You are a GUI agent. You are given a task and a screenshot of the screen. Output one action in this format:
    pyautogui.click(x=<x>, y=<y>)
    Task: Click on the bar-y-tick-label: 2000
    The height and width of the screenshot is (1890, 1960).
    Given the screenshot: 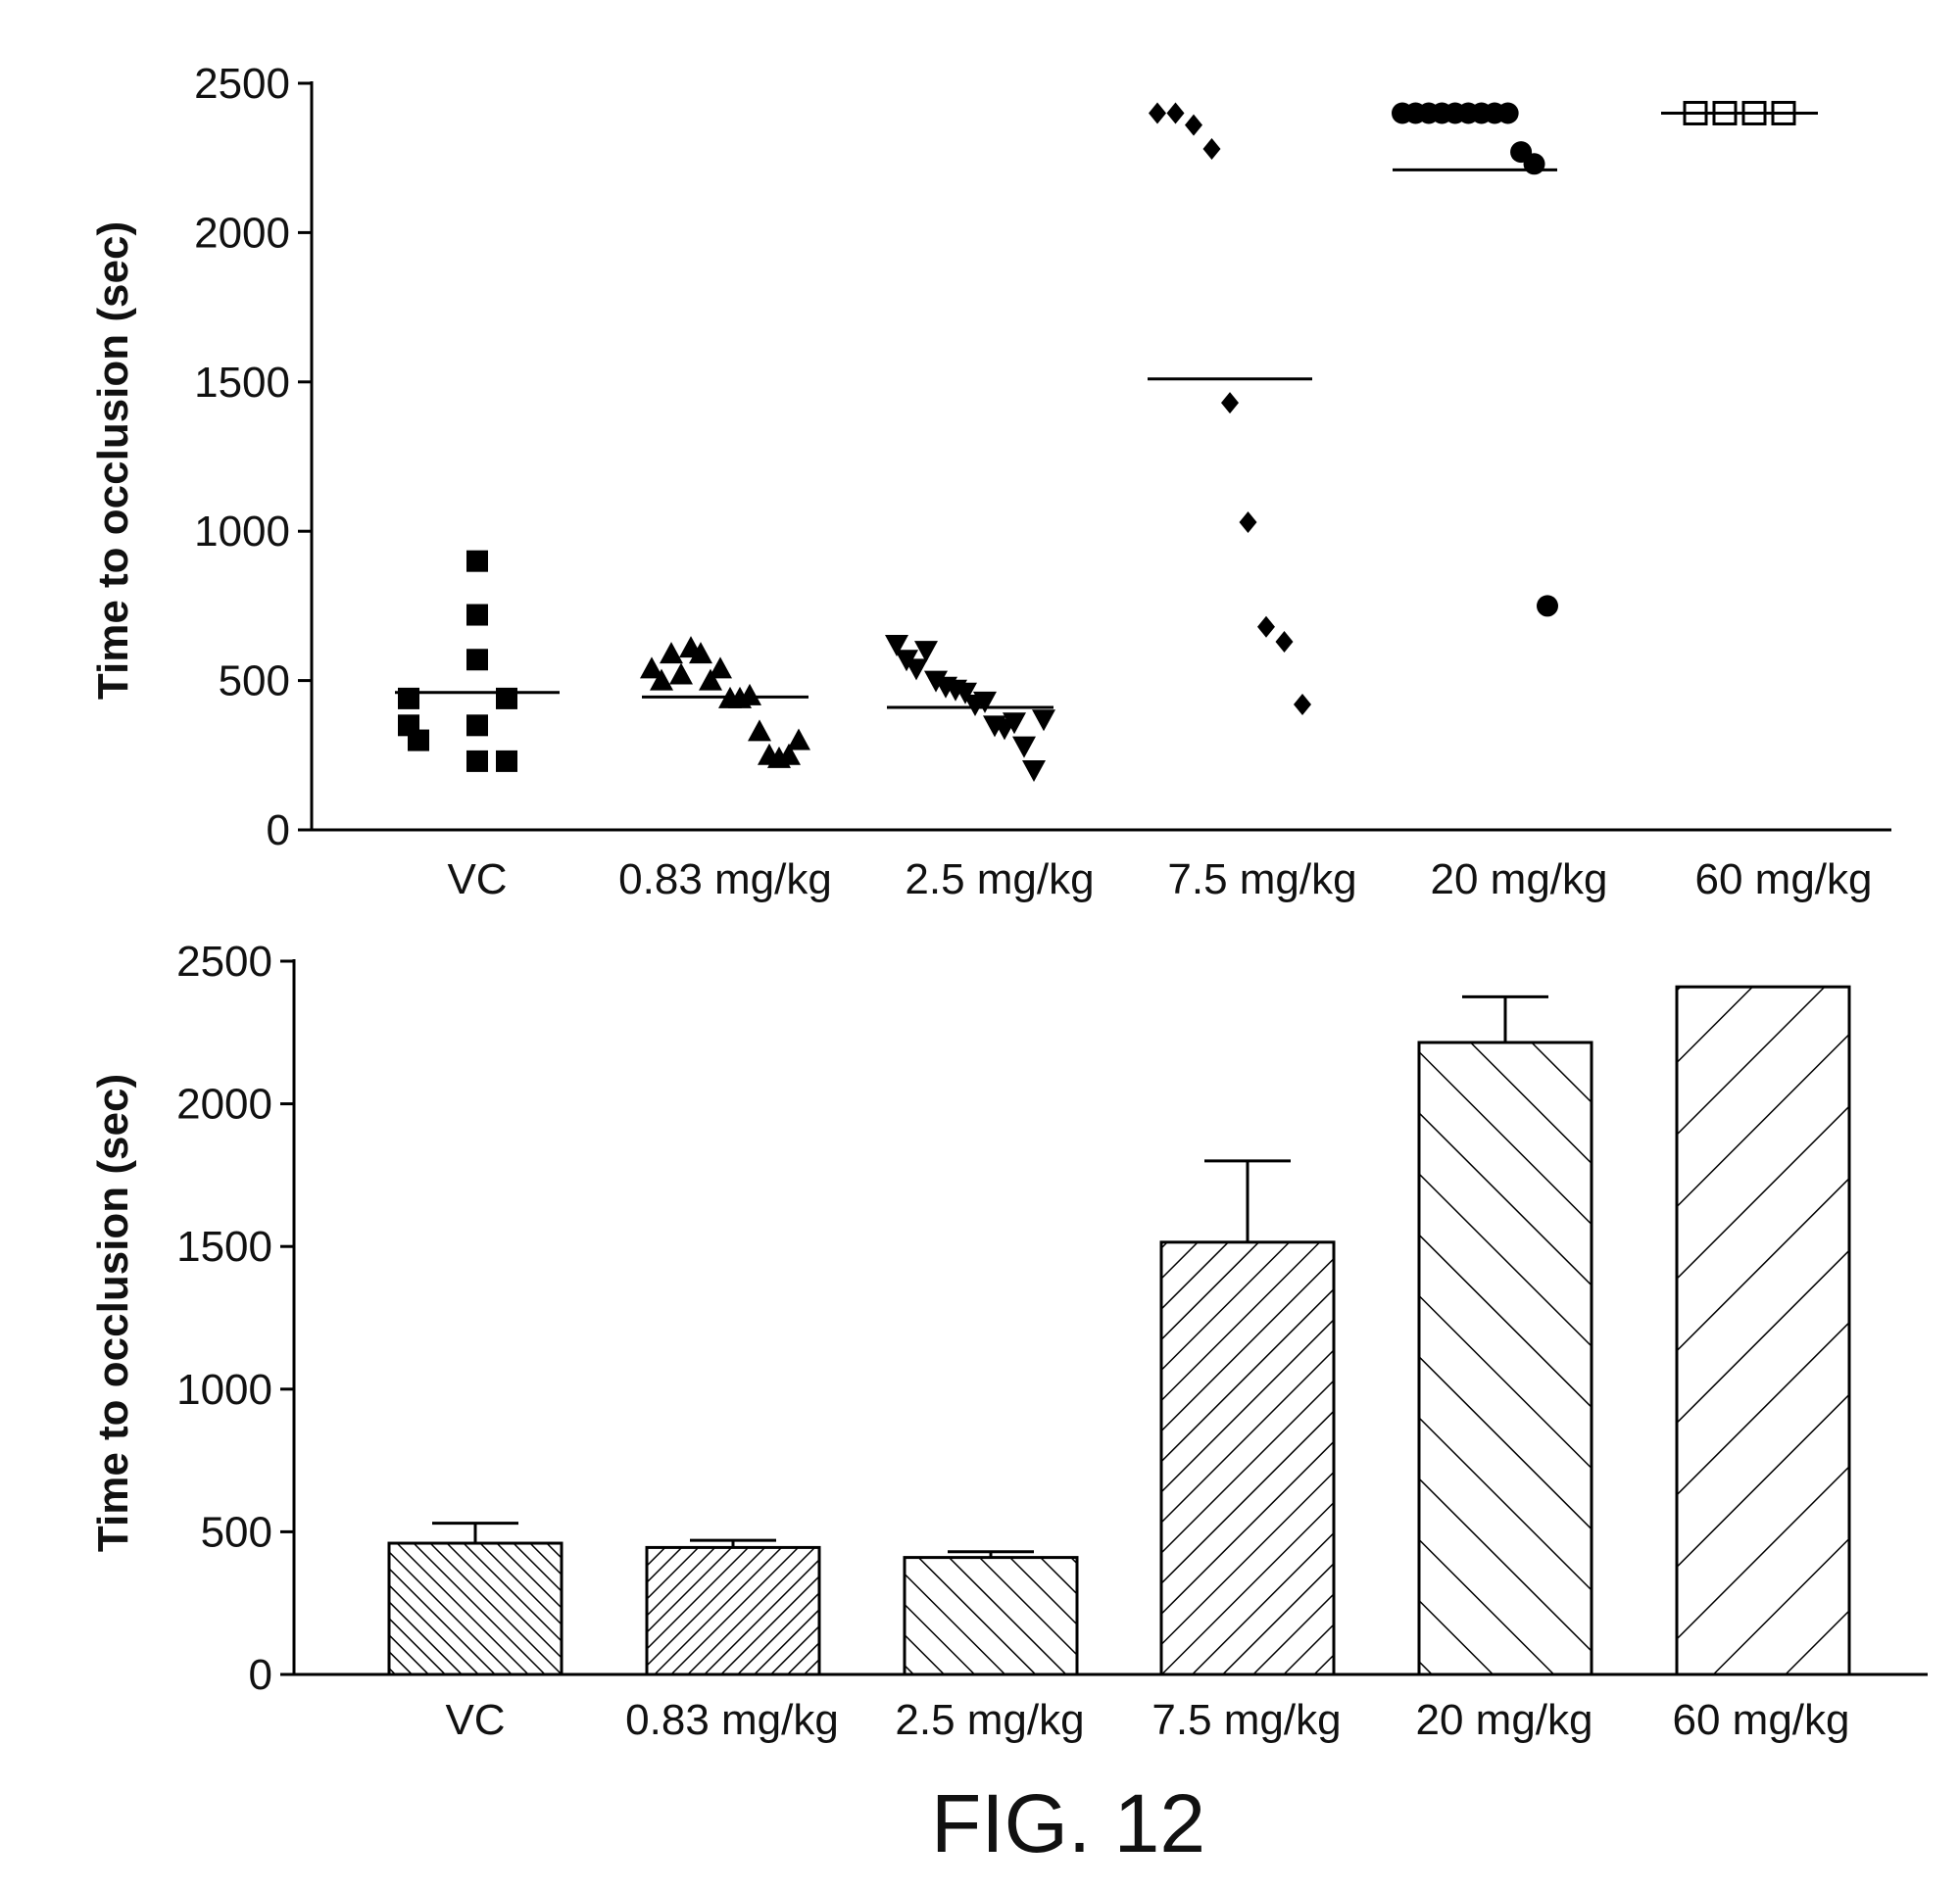 What is the action you would take?
    pyautogui.click(x=224, y=1105)
    